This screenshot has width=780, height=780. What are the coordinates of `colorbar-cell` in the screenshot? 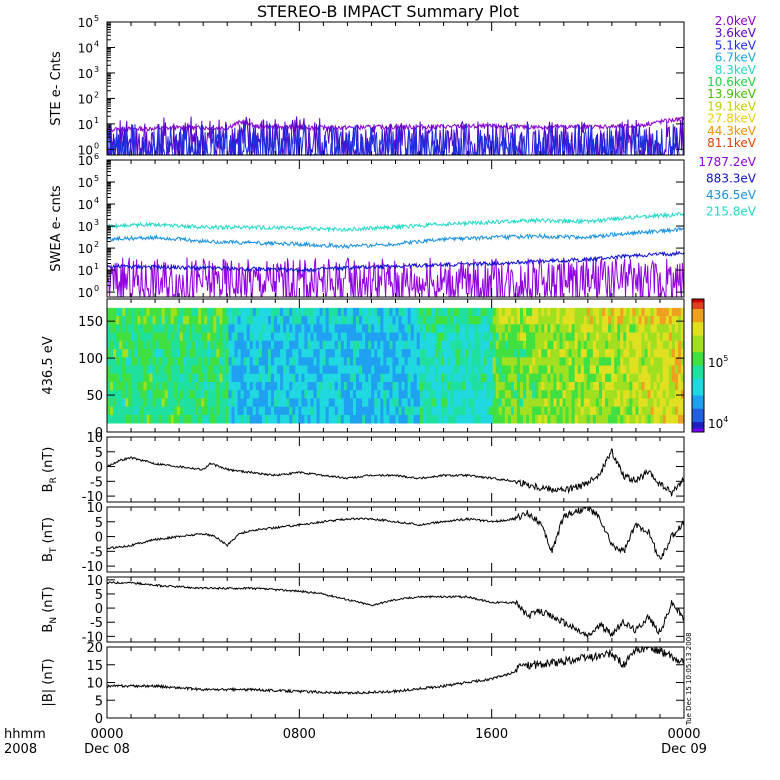 It's located at (698, 387).